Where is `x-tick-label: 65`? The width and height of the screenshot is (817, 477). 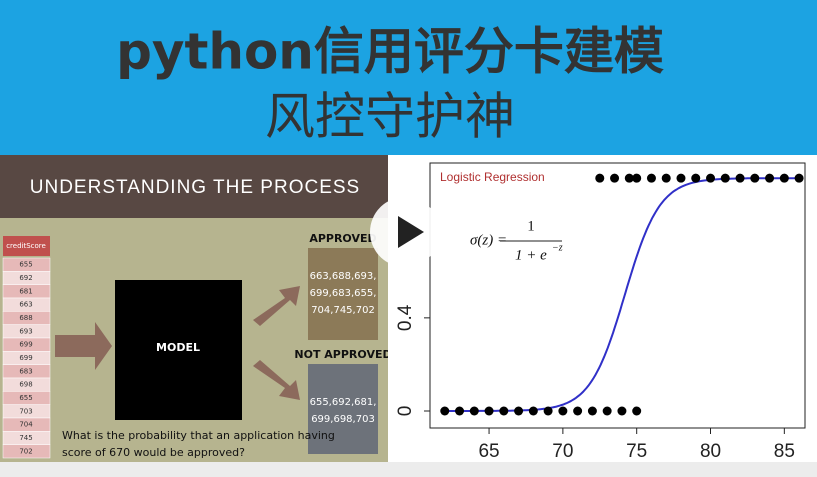 x-tick-label: 65 is located at coordinates (488, 451).